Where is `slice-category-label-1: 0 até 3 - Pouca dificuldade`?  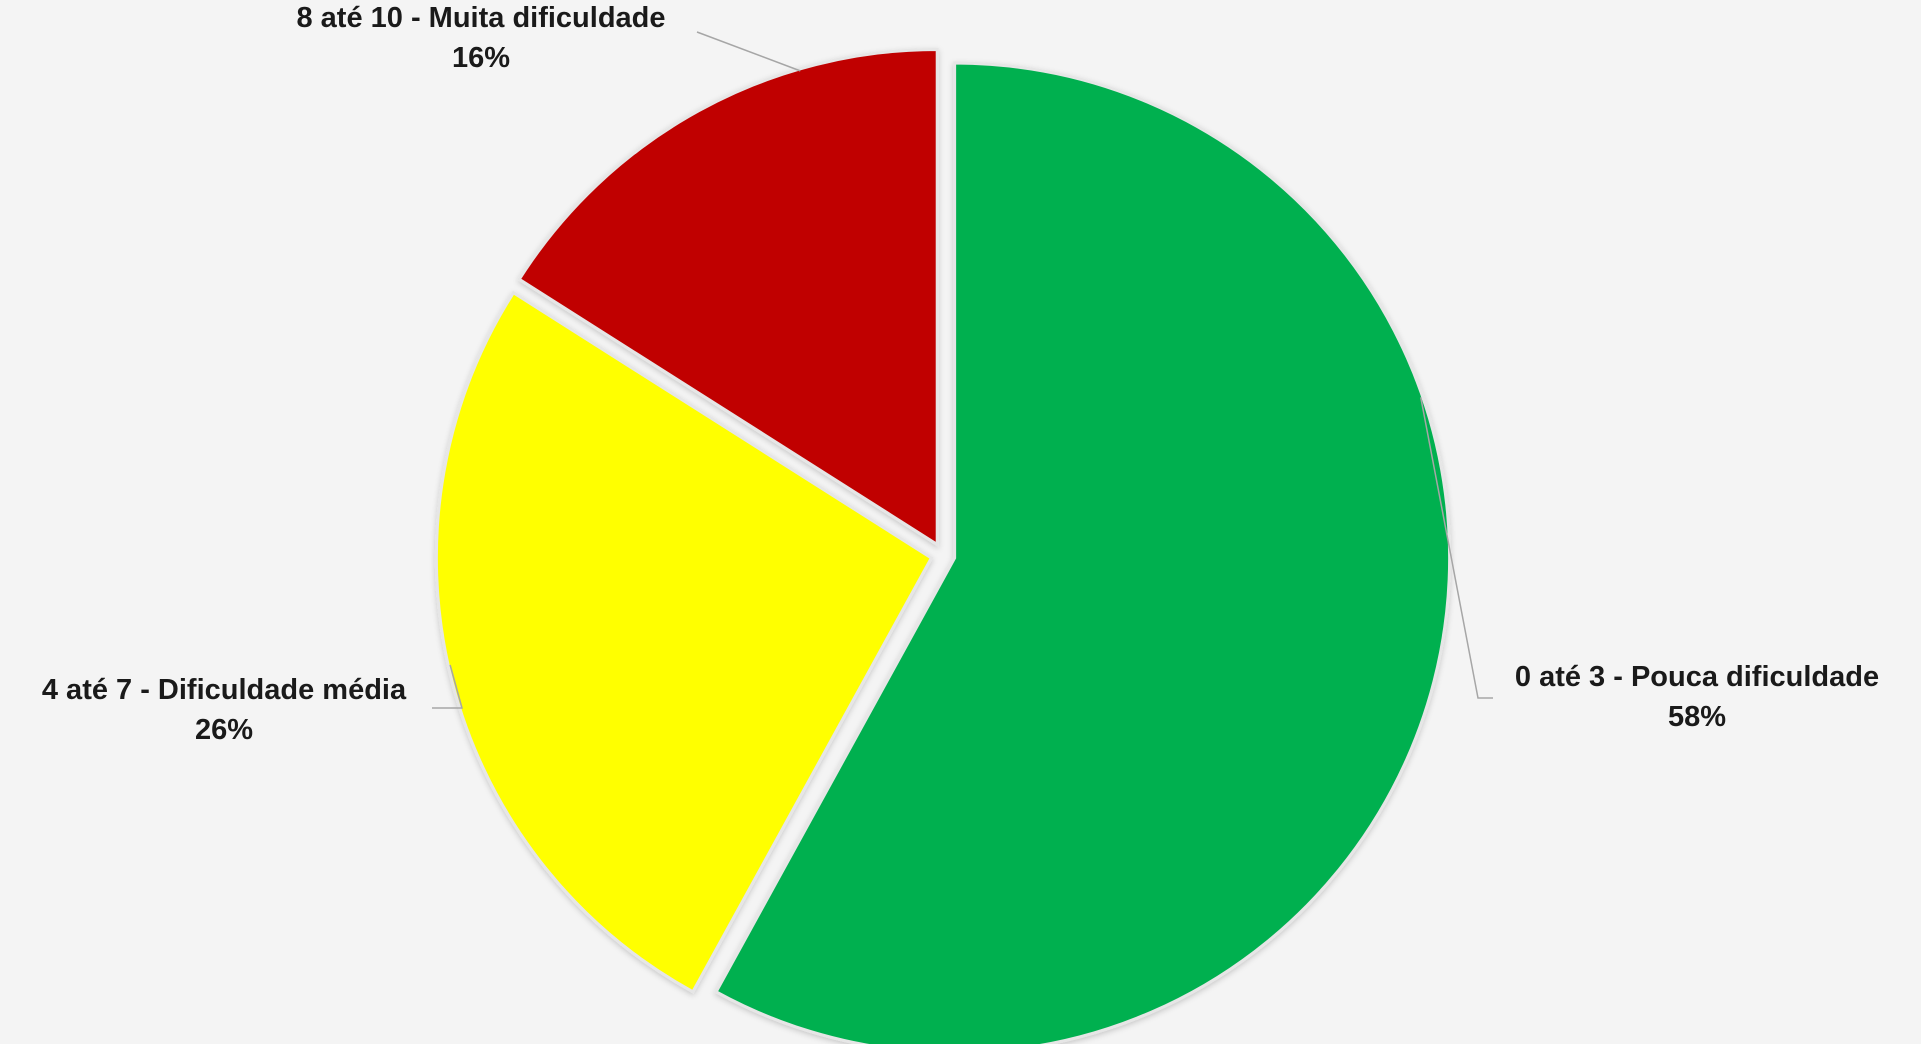 slice-category-label-1: 0 até 3 - Pouca dificuldade is located at coordinates (1697, 677).